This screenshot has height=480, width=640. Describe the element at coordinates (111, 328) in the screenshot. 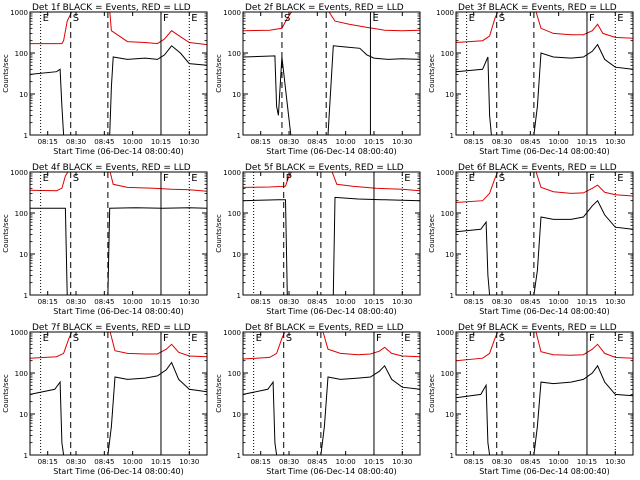

I see `chart-title: Det 7f BLACK = Events, RED = LLD` at that location.